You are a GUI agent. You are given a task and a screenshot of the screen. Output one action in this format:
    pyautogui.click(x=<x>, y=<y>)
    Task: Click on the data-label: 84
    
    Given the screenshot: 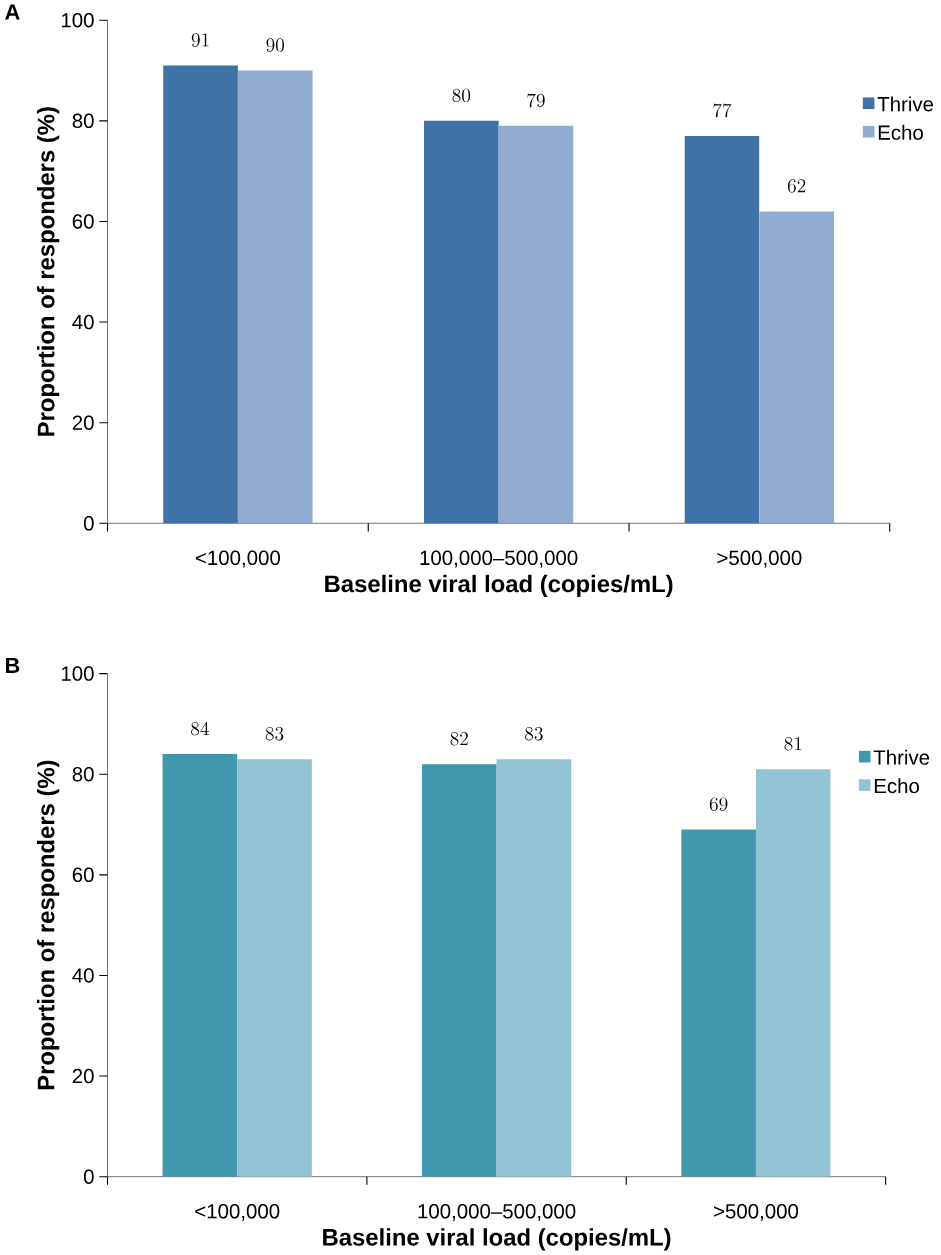 What is the action you would take?
    pyautogui.click(x=200, y=728)
    